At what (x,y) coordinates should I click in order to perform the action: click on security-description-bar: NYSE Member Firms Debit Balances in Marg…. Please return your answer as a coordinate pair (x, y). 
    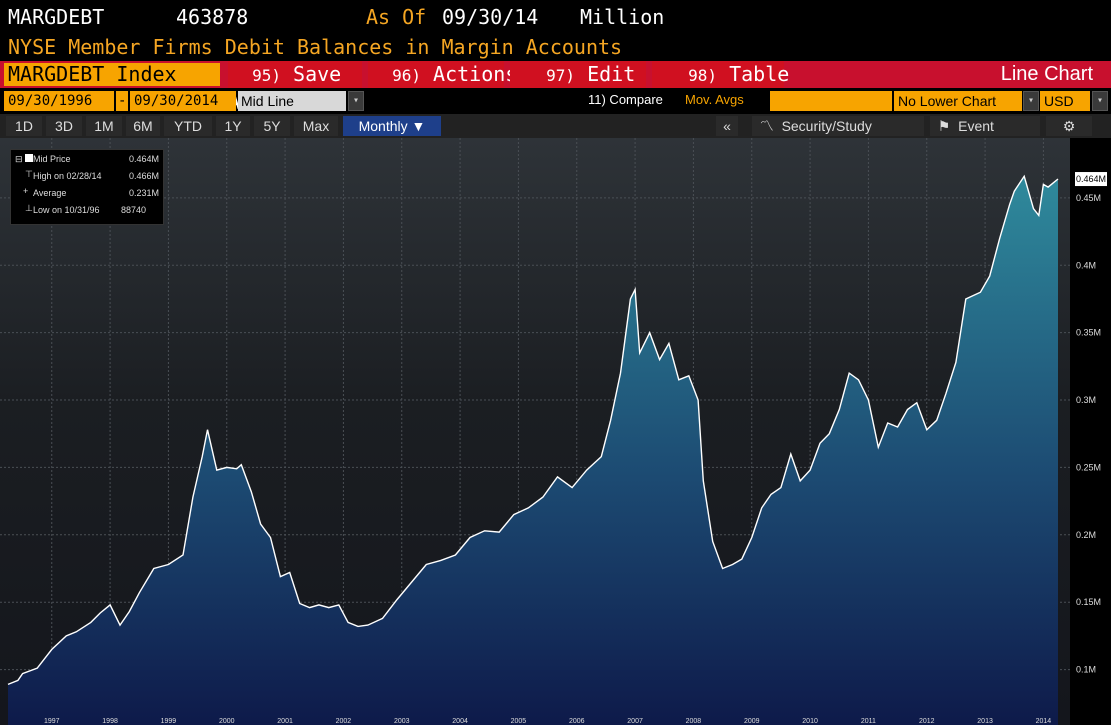
    Looking at the image, I should click on (555, 47).